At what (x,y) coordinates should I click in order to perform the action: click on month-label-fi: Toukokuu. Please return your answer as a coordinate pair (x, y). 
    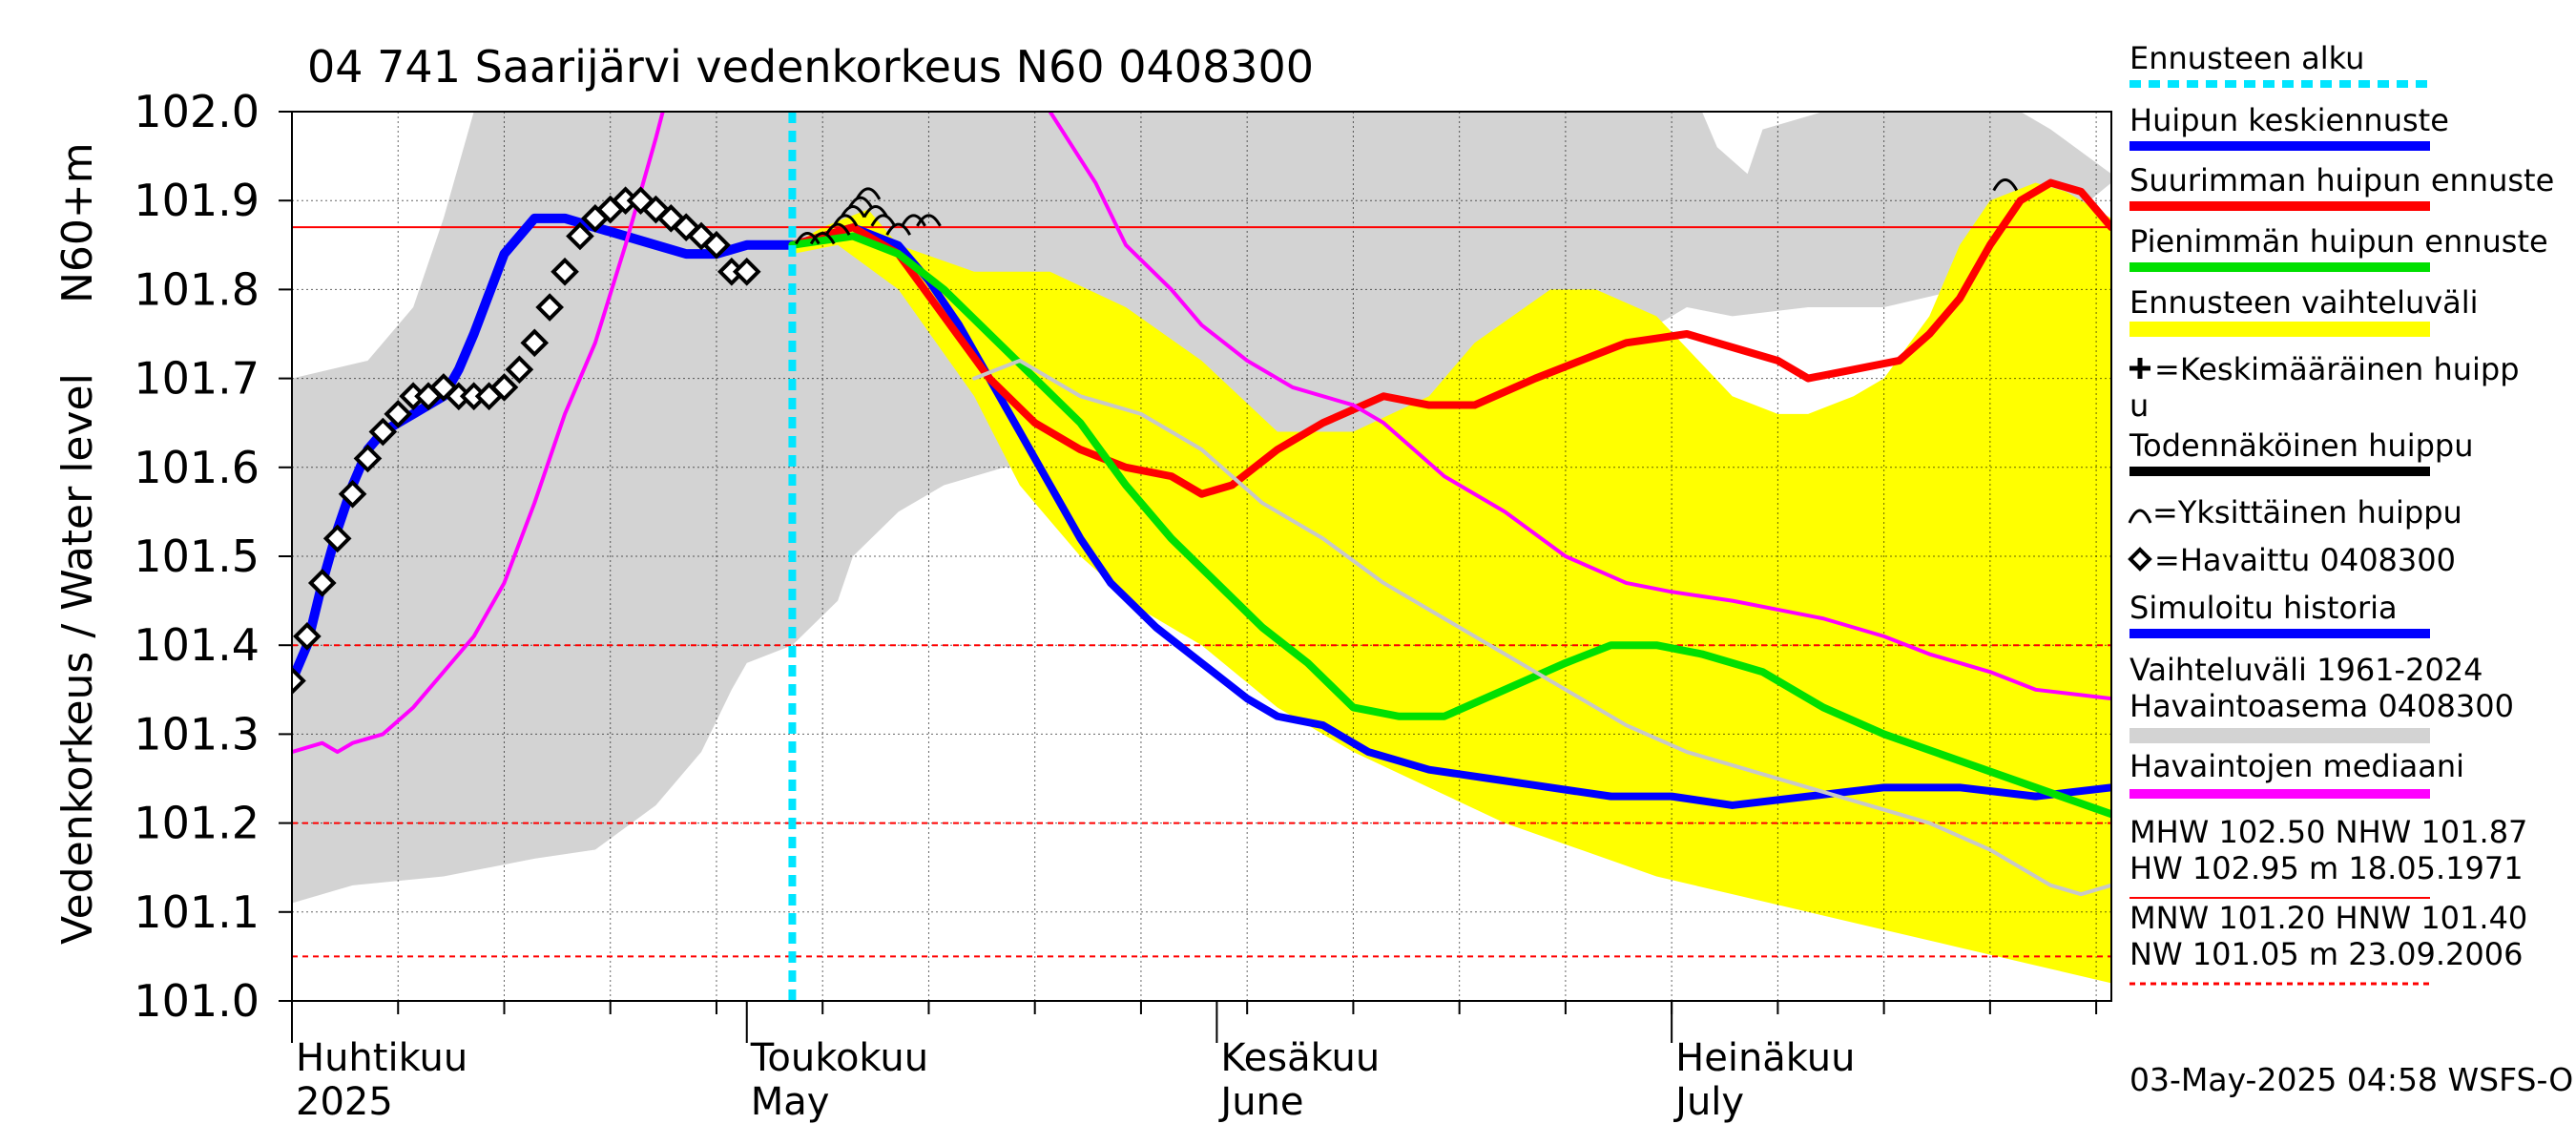
    Looking at the image, I should click on (839, 1058).